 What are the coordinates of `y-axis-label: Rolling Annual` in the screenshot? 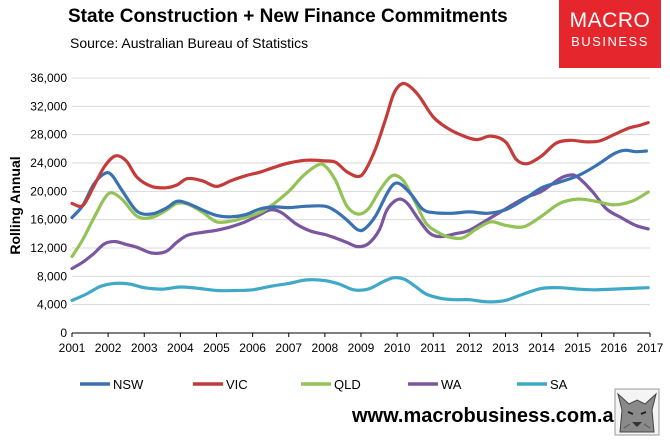 It's located at (15, 205).